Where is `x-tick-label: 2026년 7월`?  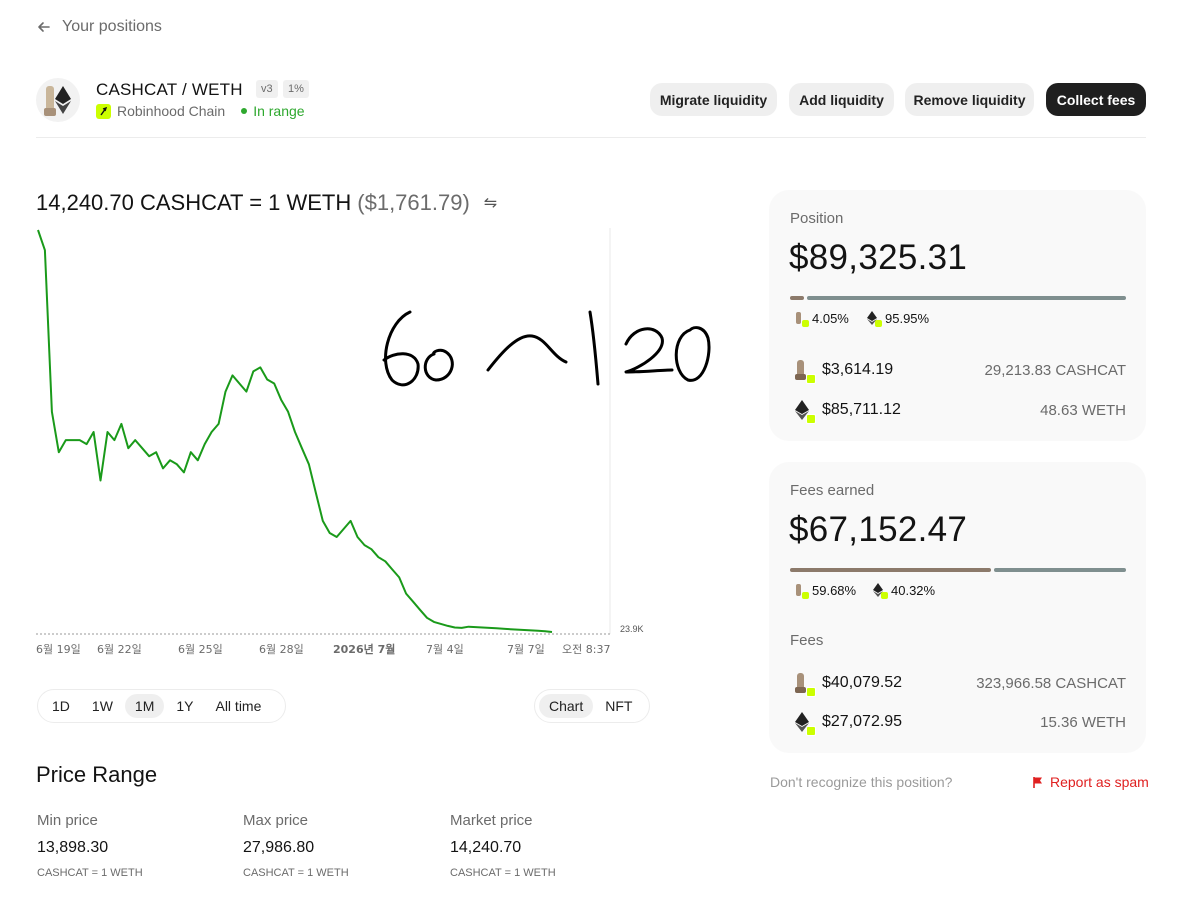
x-tick-label: 2026년 7월 is located at coordinates (364, 649).